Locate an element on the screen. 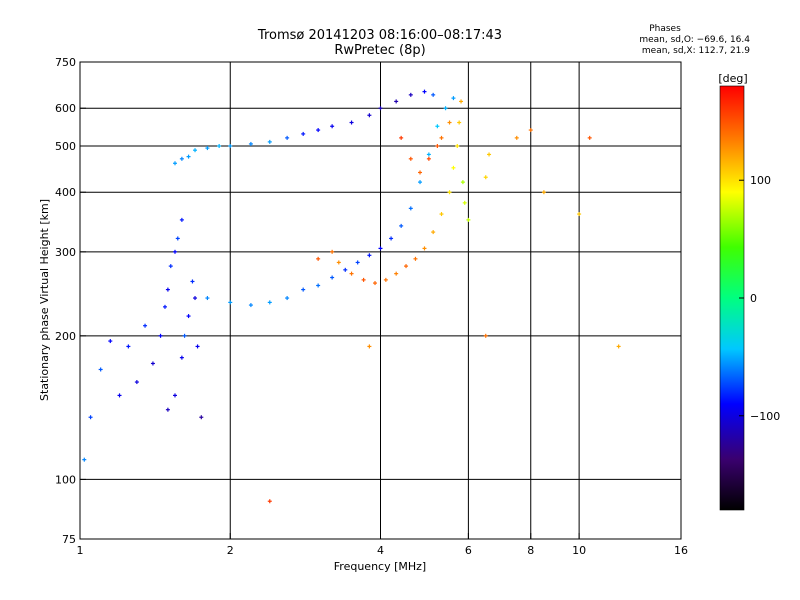 The image size is (800, 600). y-tick-label: 400 is located at coordinates (65, 192).